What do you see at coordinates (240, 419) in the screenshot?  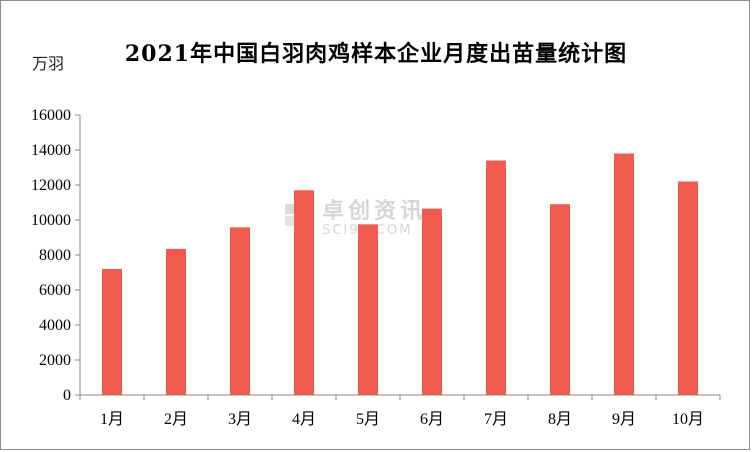 I see `x-category-label: 3月` at bounding box center [240, 419].